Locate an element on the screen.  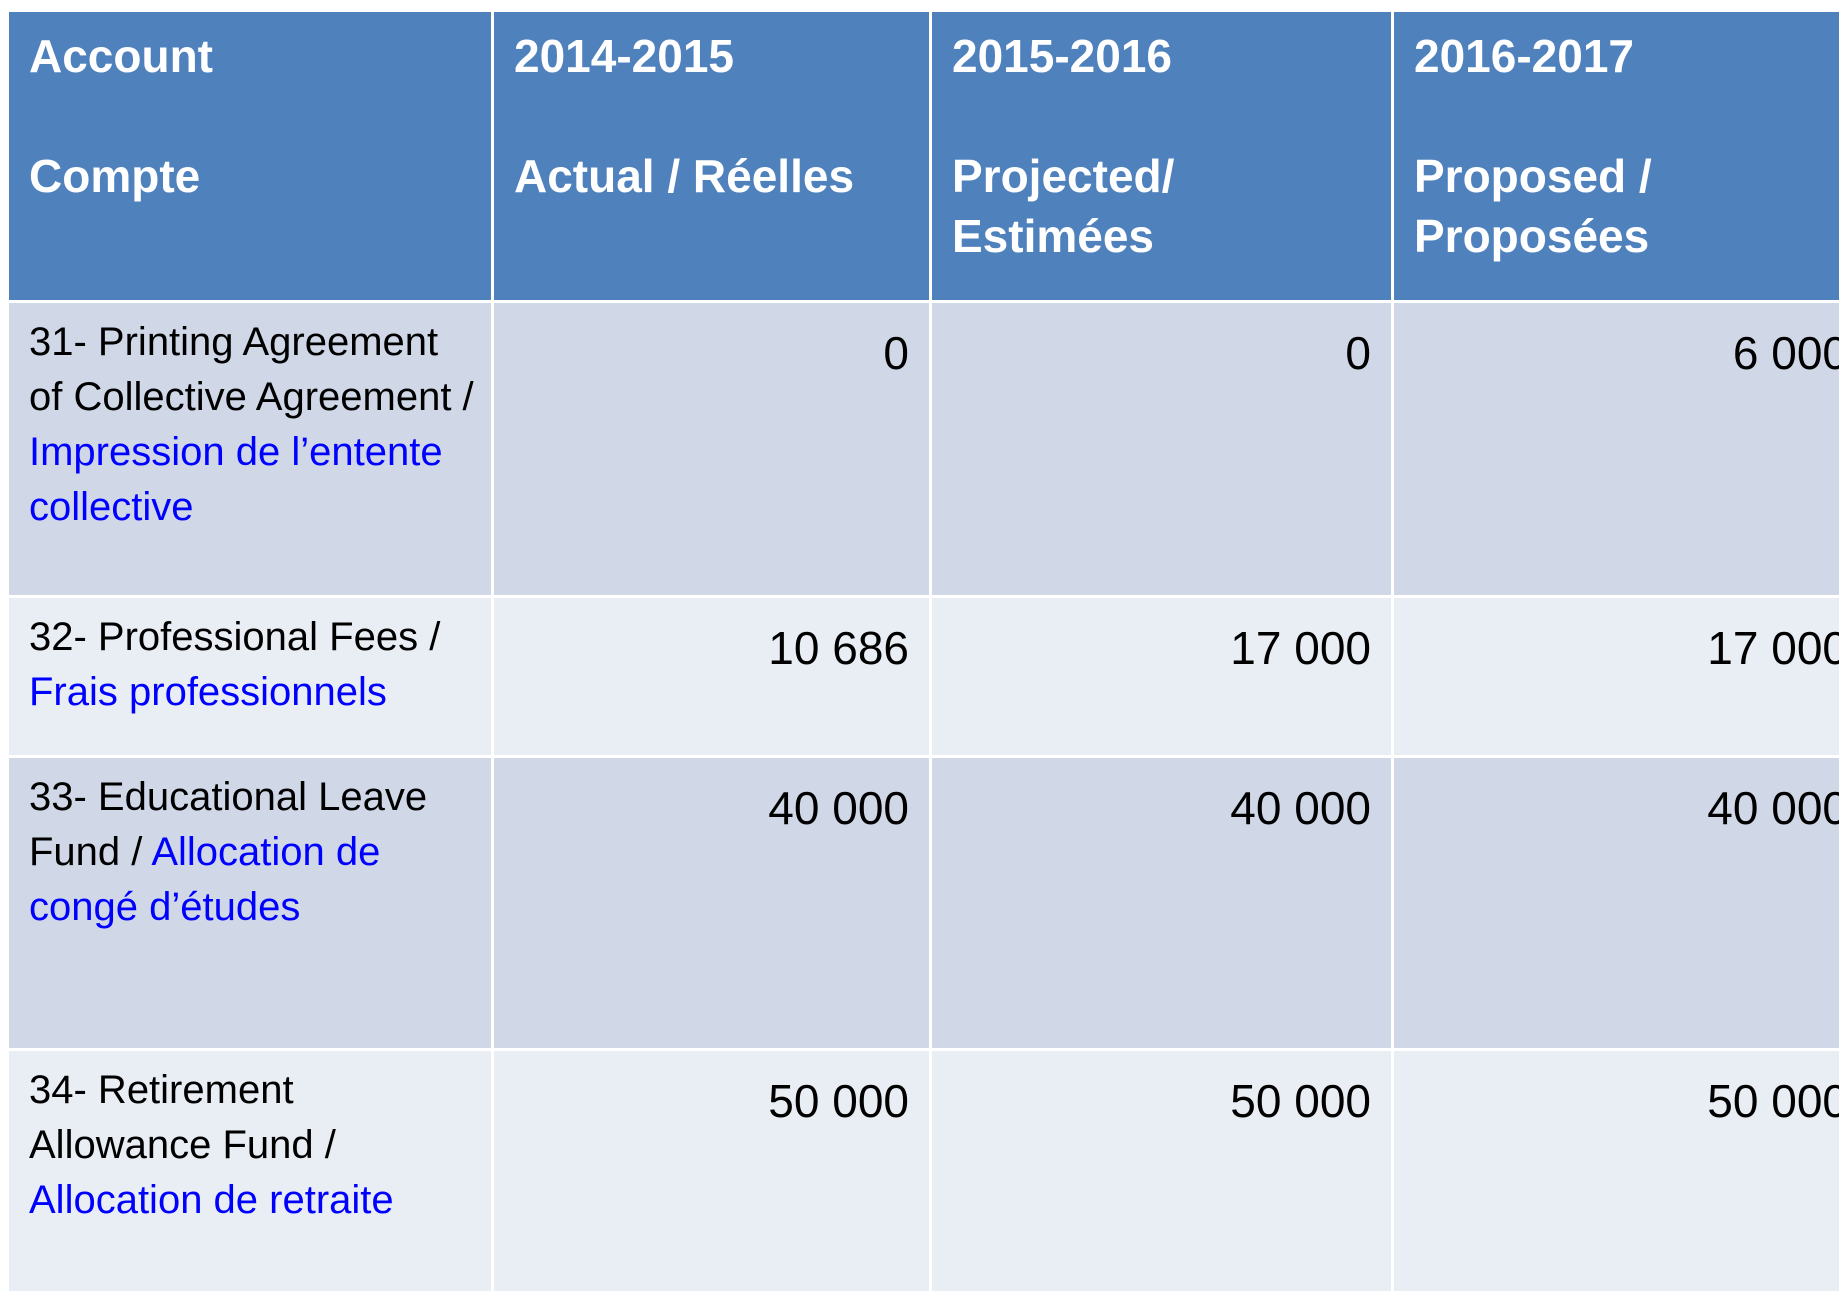
header-line: 2015-2016 is located at coordinates (1062, 56).